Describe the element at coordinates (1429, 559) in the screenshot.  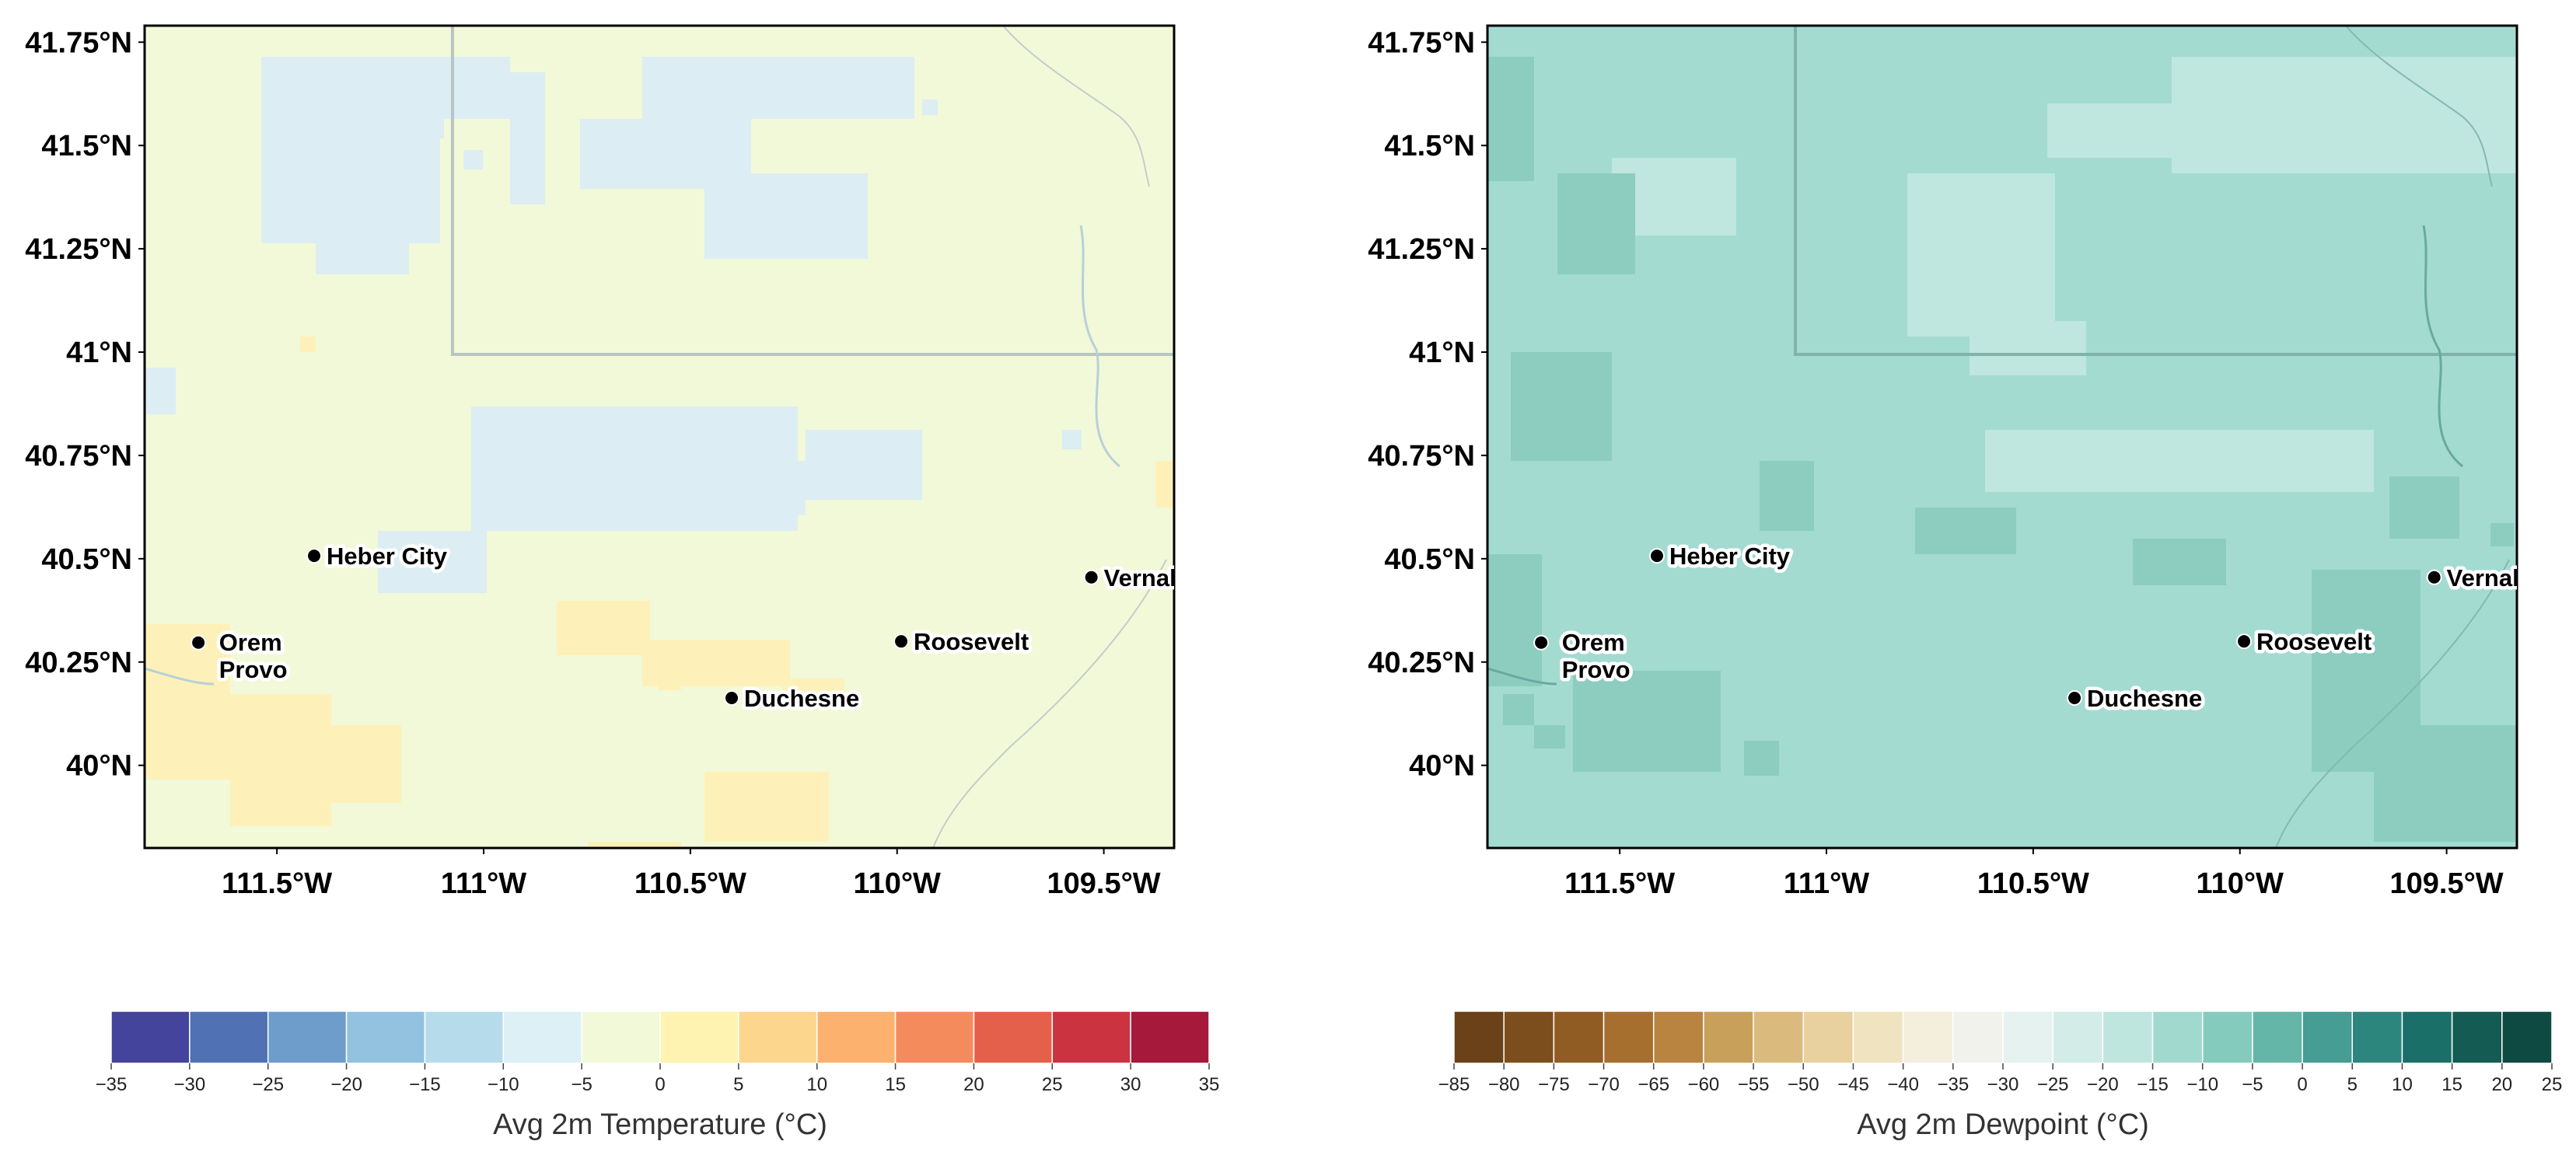
I see `lat-tick-label: 40.5°N` at that location.